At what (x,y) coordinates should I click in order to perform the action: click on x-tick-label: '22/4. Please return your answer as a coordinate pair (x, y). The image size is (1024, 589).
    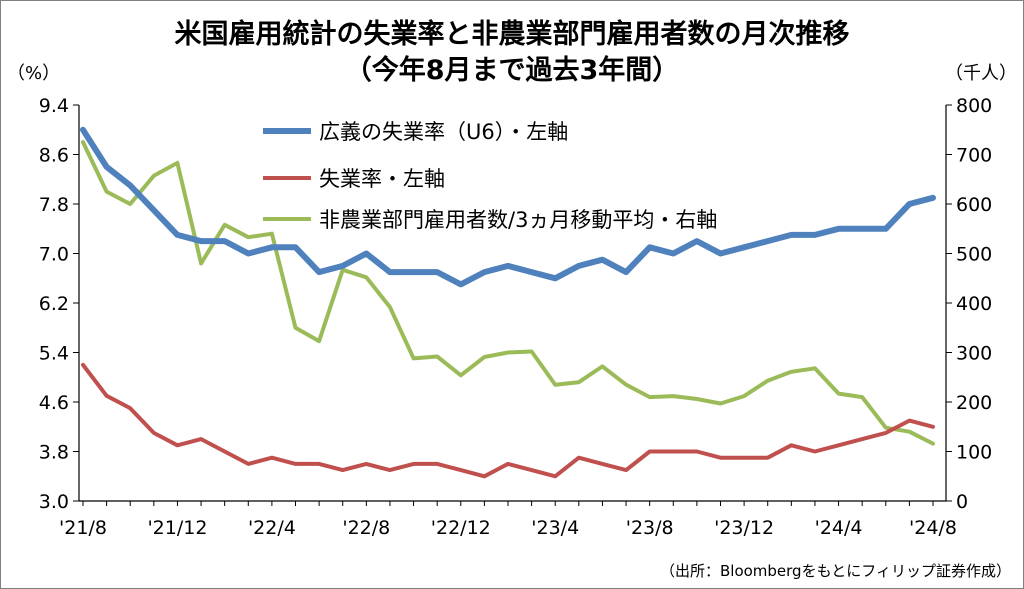
    Looking at the image, I should click on (272, 528).